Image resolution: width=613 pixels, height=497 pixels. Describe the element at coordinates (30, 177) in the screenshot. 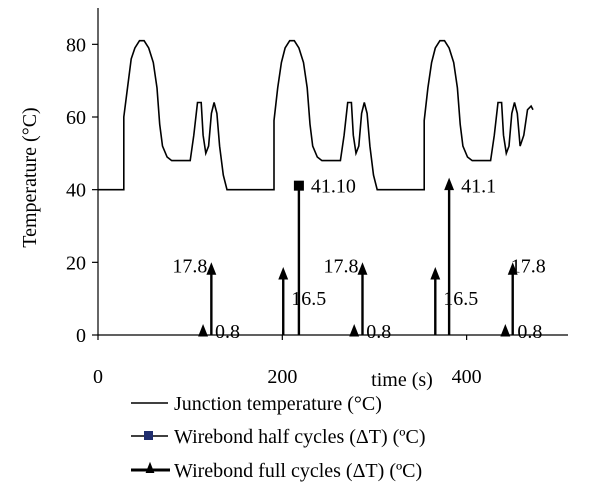

I see `y-axis-title: Temperature (°C)` at that location.